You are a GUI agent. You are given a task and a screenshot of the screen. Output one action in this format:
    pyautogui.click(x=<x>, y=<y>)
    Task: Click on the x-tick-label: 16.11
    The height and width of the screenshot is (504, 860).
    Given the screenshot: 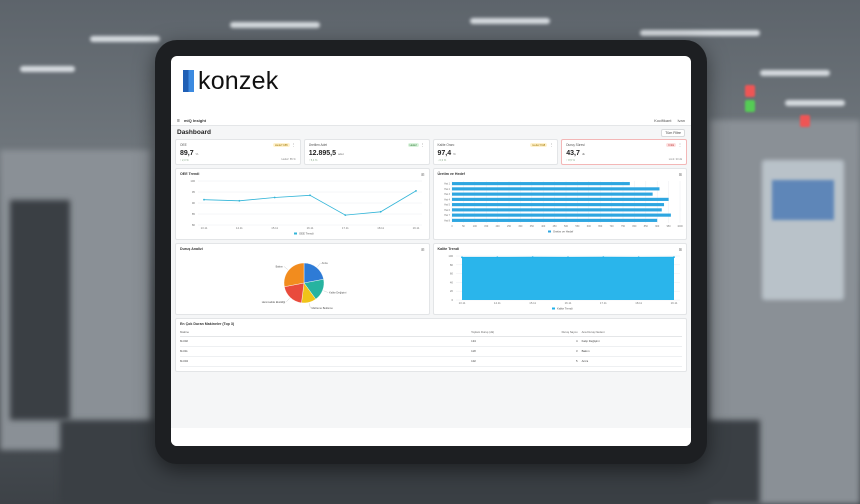 What is the action you would take?
    pyautogui.click(x=310, y=228)
    